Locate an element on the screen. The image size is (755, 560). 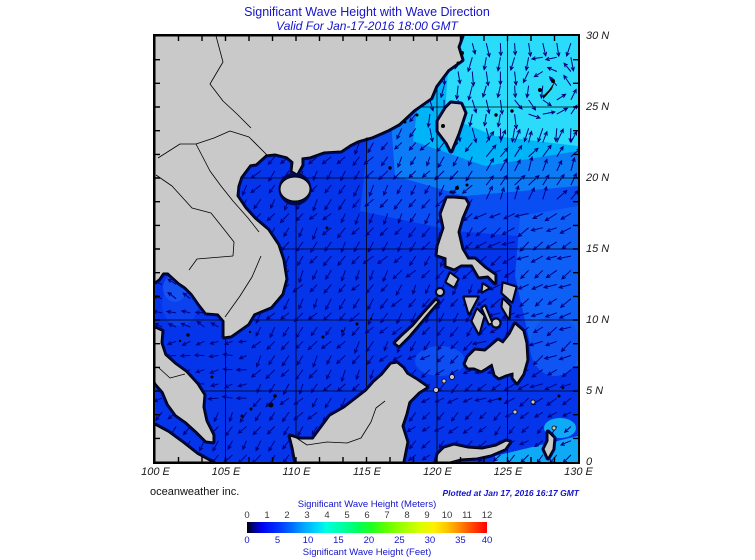
lat-label: 15 N is located at coordinates (598, 248).